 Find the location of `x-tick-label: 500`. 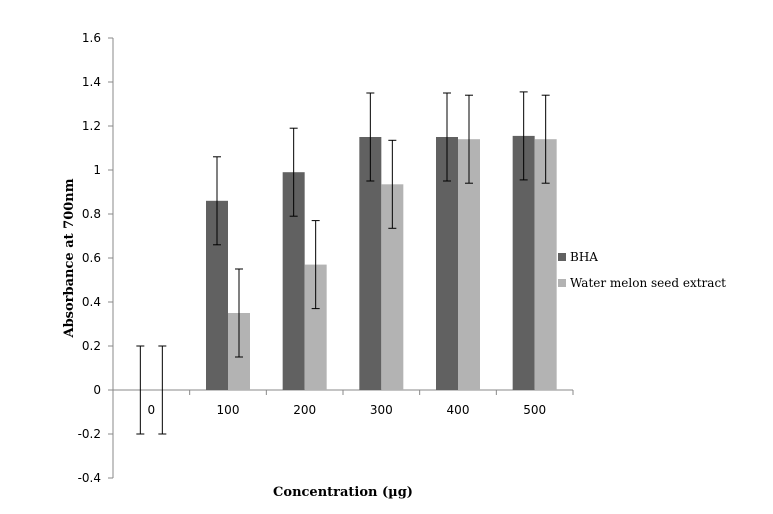

x-tick-label: 500 is located at coordinates (534, 410).